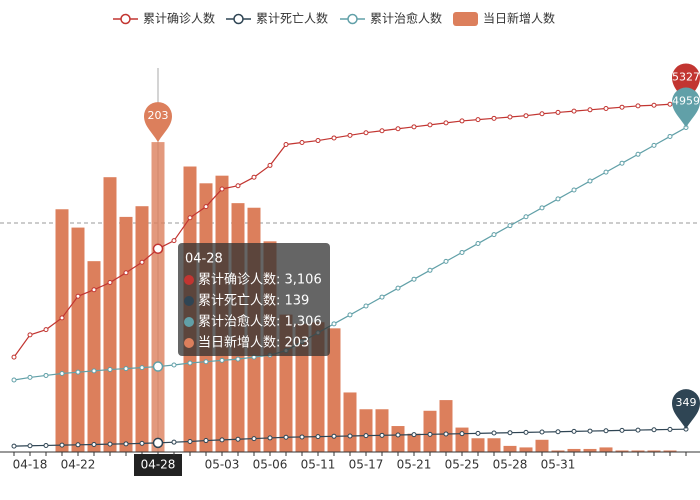  Describe the element at coordinates (318, 465) in the screenshot. I see `x-tick-label: 05-11` at that location.